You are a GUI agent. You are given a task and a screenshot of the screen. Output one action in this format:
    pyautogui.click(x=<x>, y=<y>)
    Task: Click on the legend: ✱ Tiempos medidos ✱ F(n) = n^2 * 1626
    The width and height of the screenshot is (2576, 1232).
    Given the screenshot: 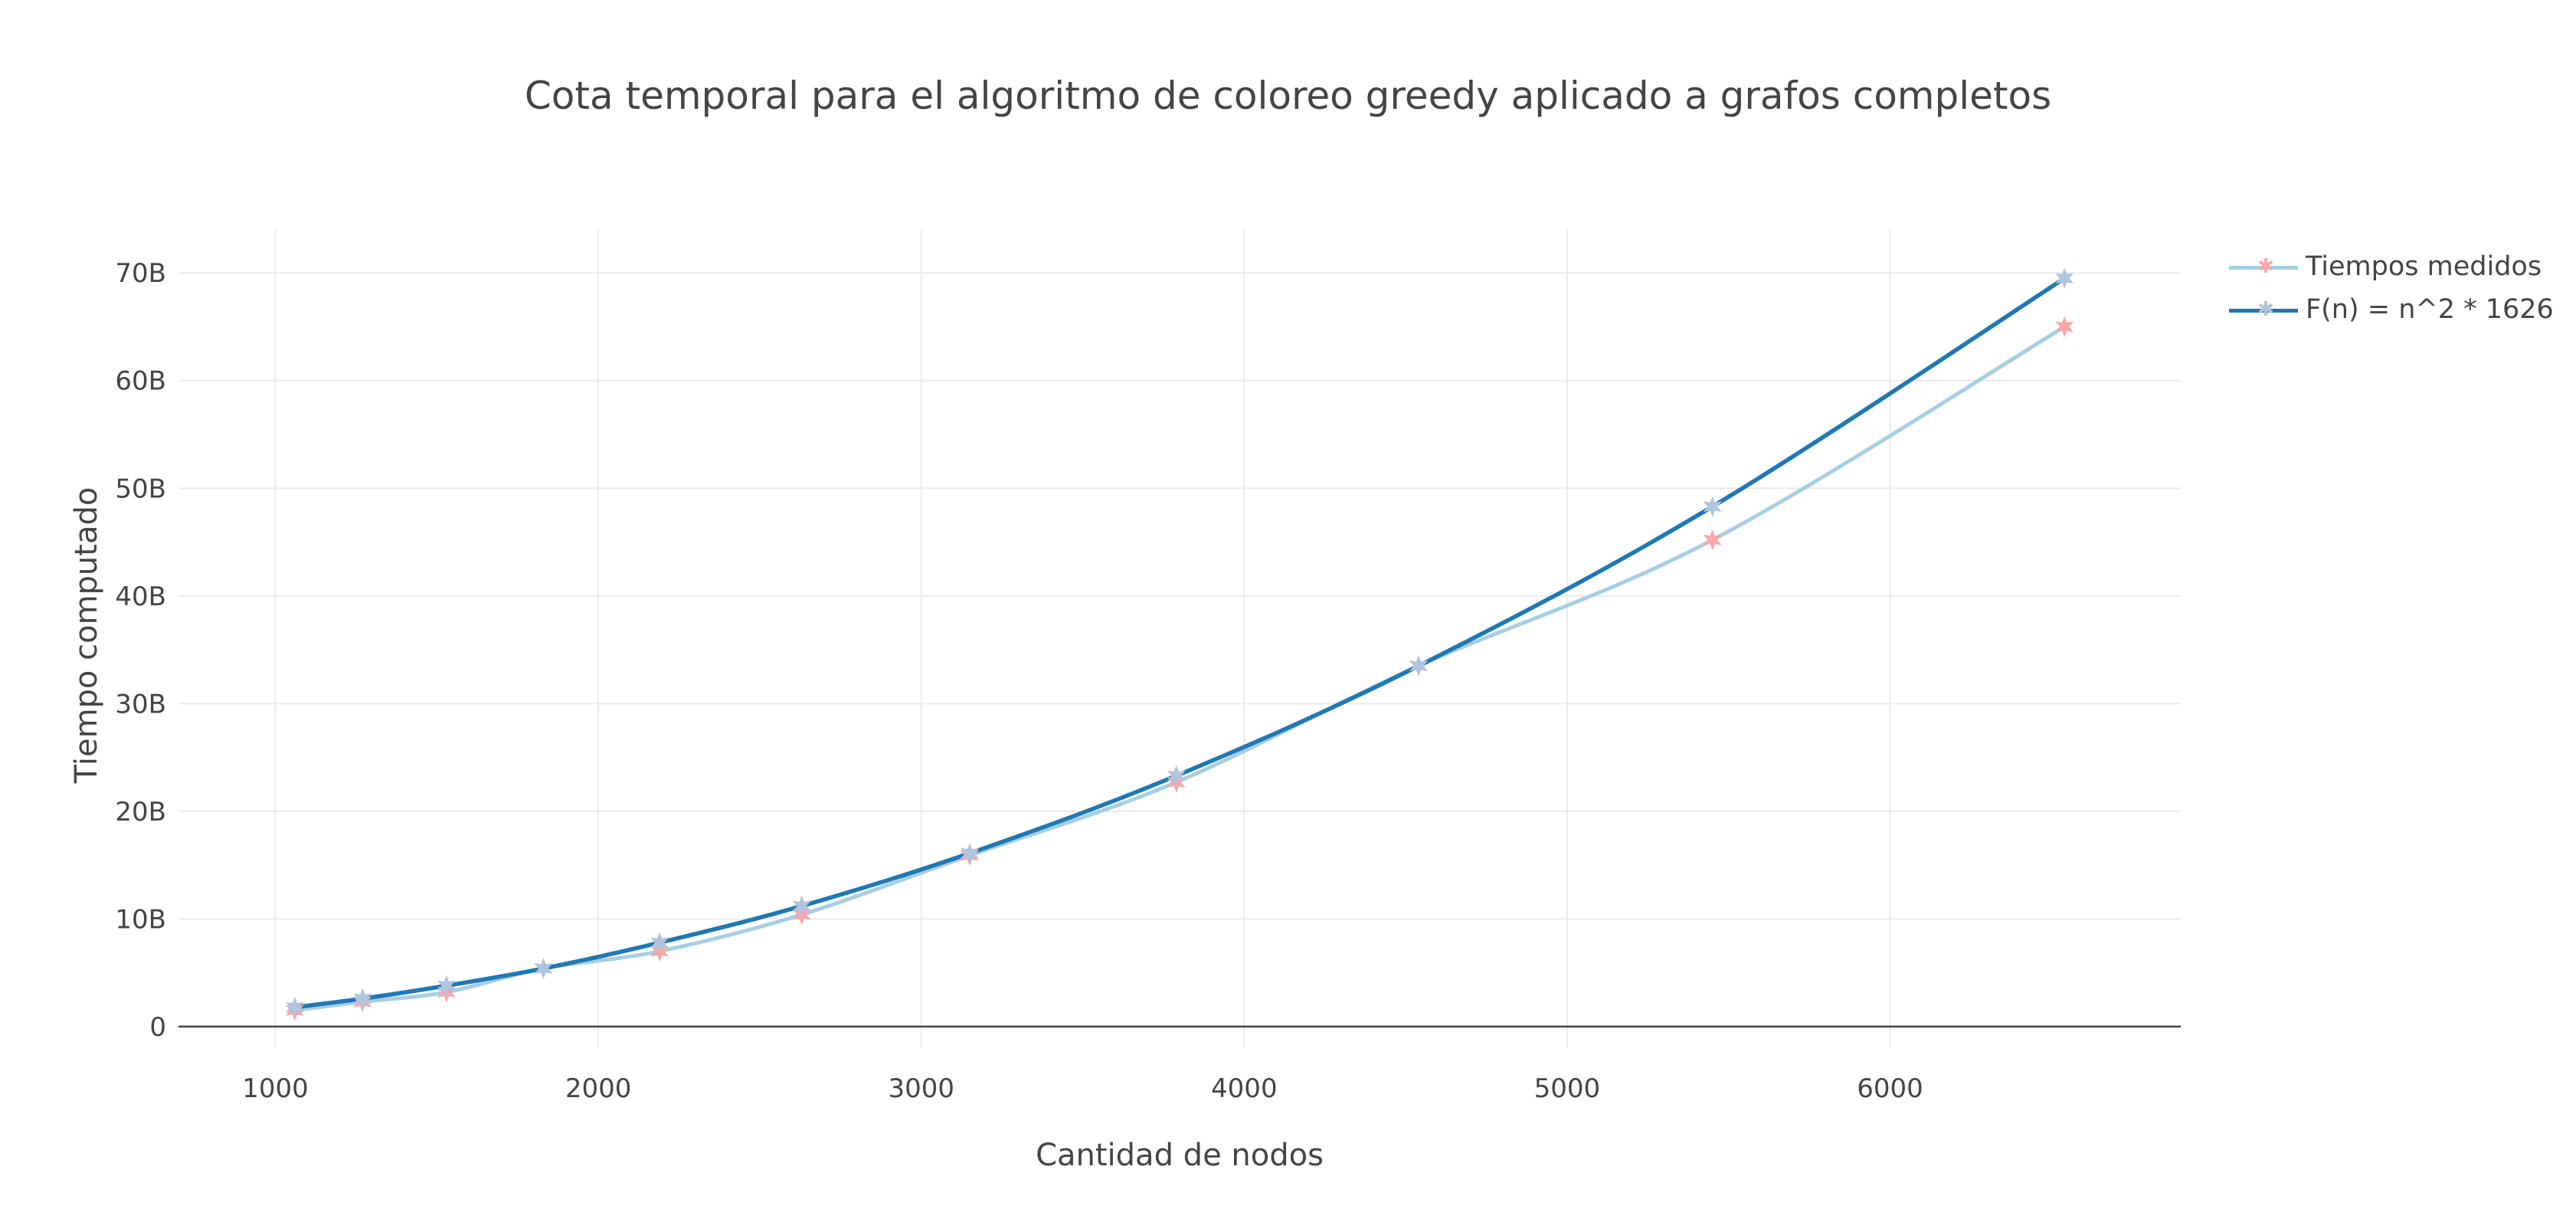 What is the action you would take?
    pyautogui.click(x=2391, y=288)
    